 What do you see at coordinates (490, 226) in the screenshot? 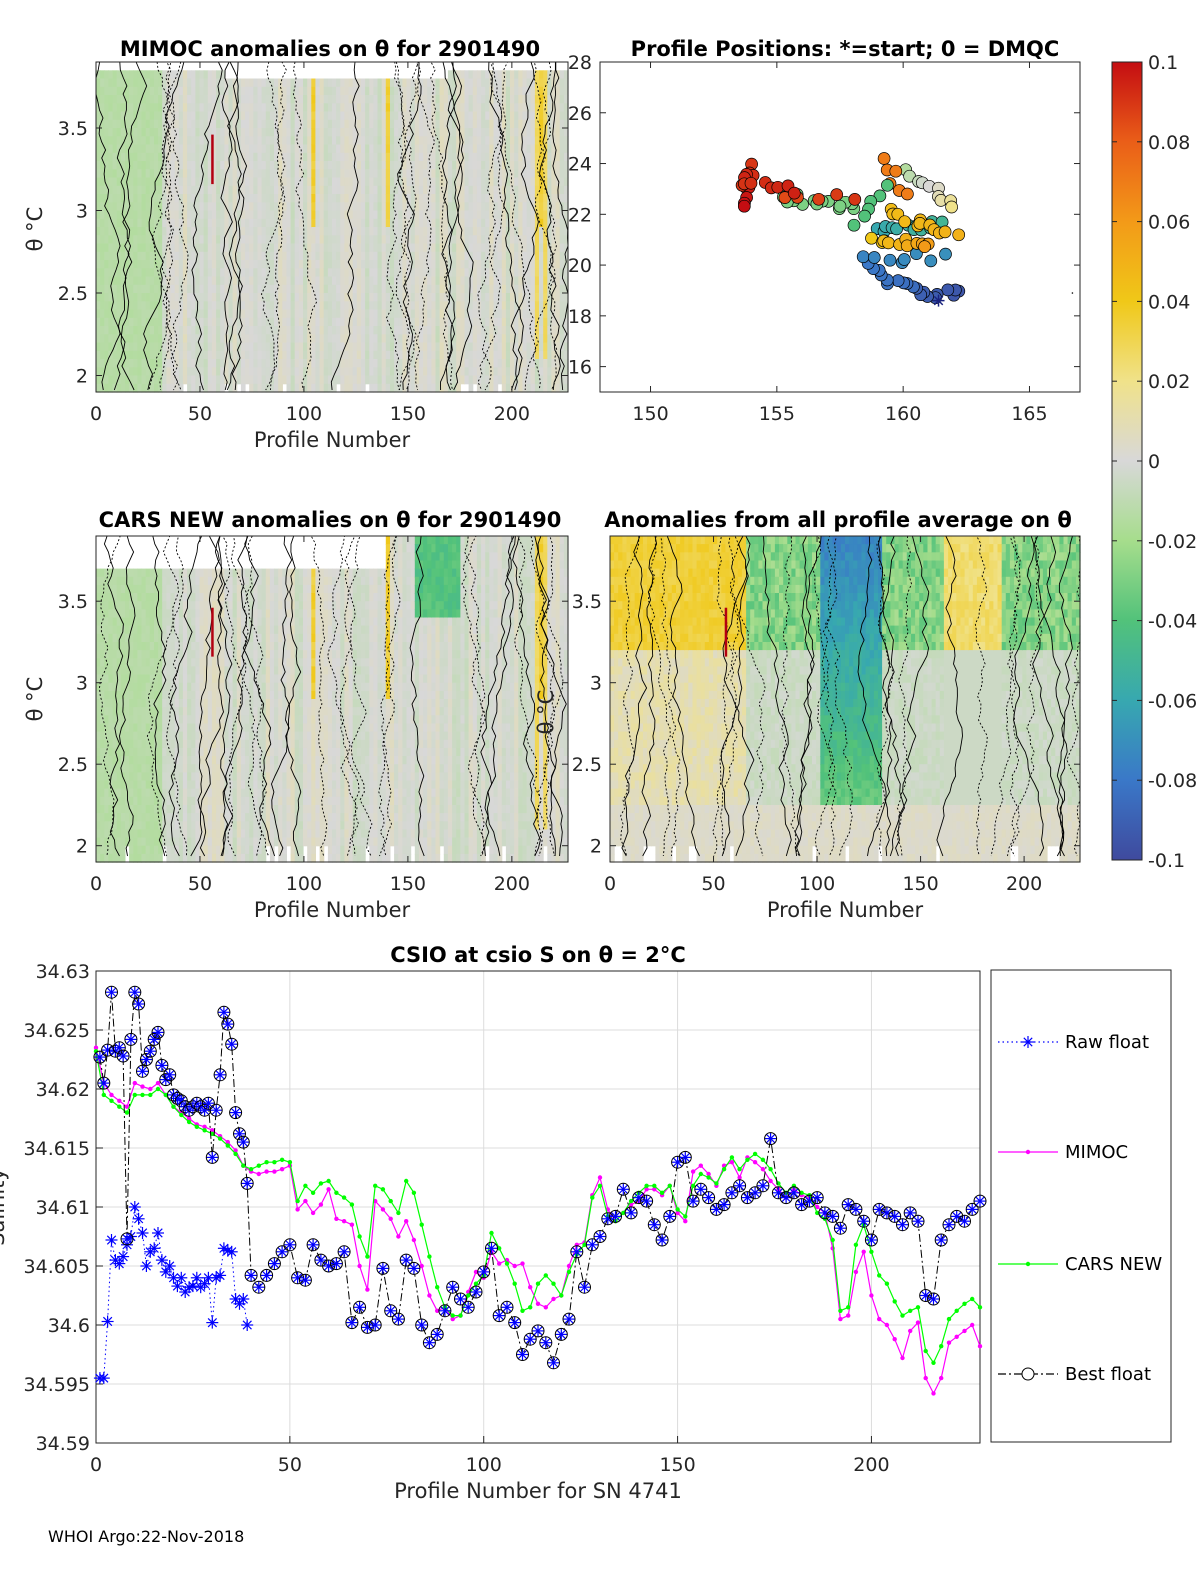
I see `anomaly-contour` at bounding box center [490, 226].